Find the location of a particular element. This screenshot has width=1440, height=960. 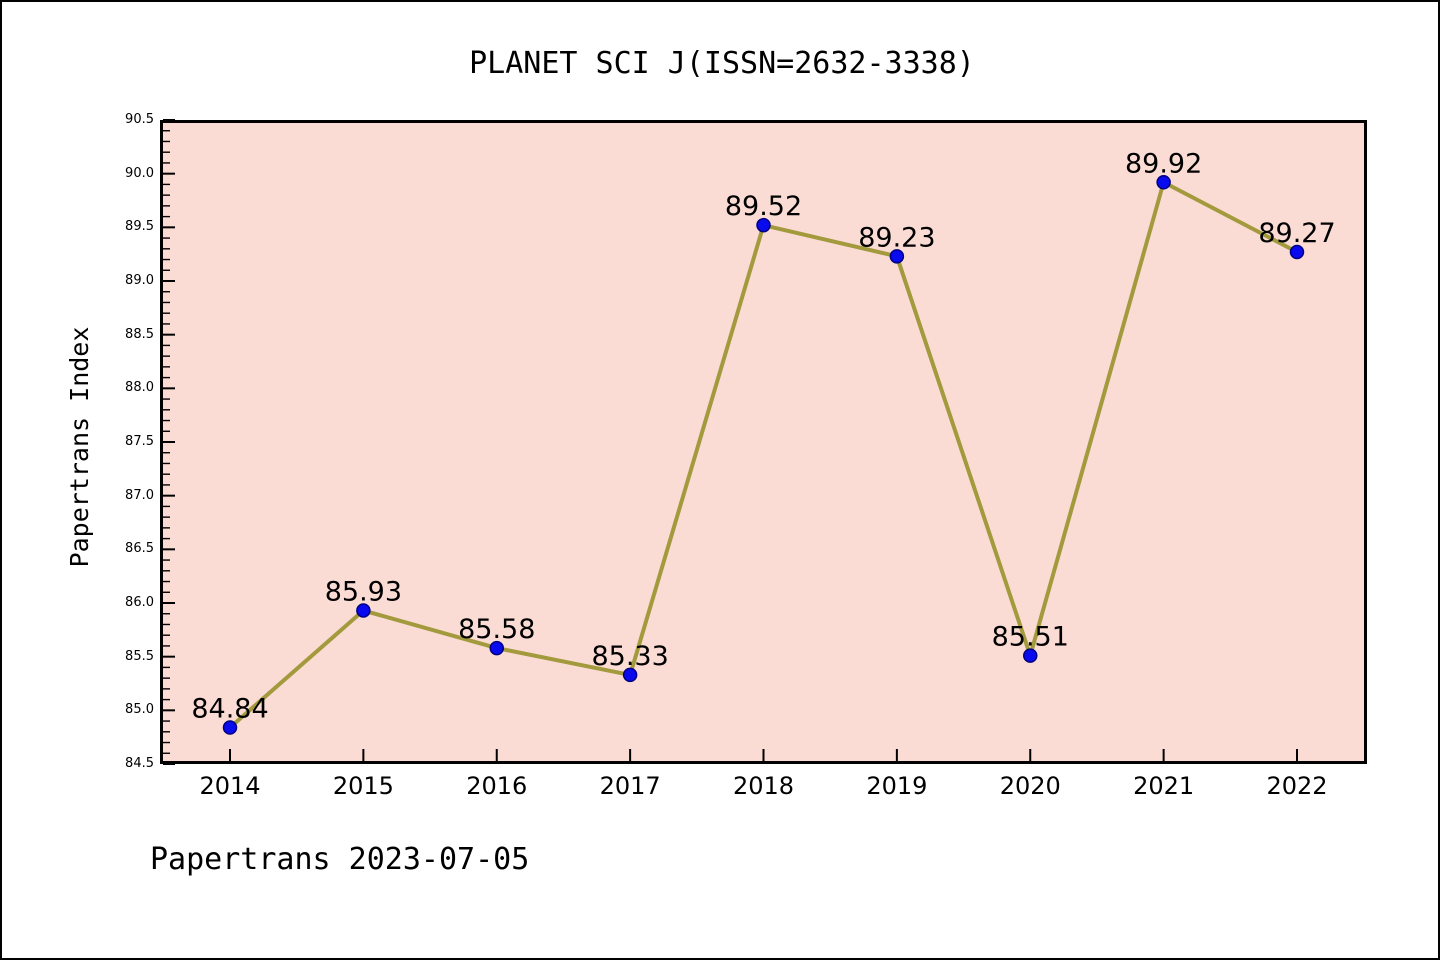

y-tick-label: 89.5 is located at coordinates (139, 227).